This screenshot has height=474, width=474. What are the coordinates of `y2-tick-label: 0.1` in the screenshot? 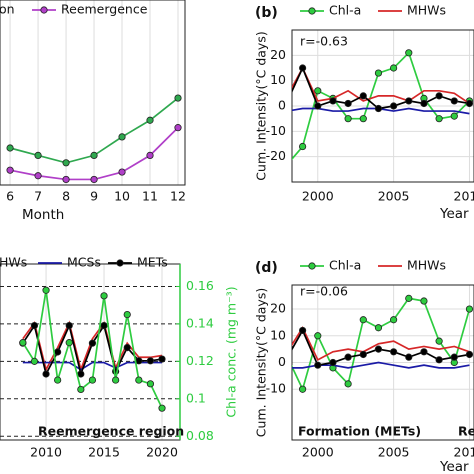 It's located at (196, 397).